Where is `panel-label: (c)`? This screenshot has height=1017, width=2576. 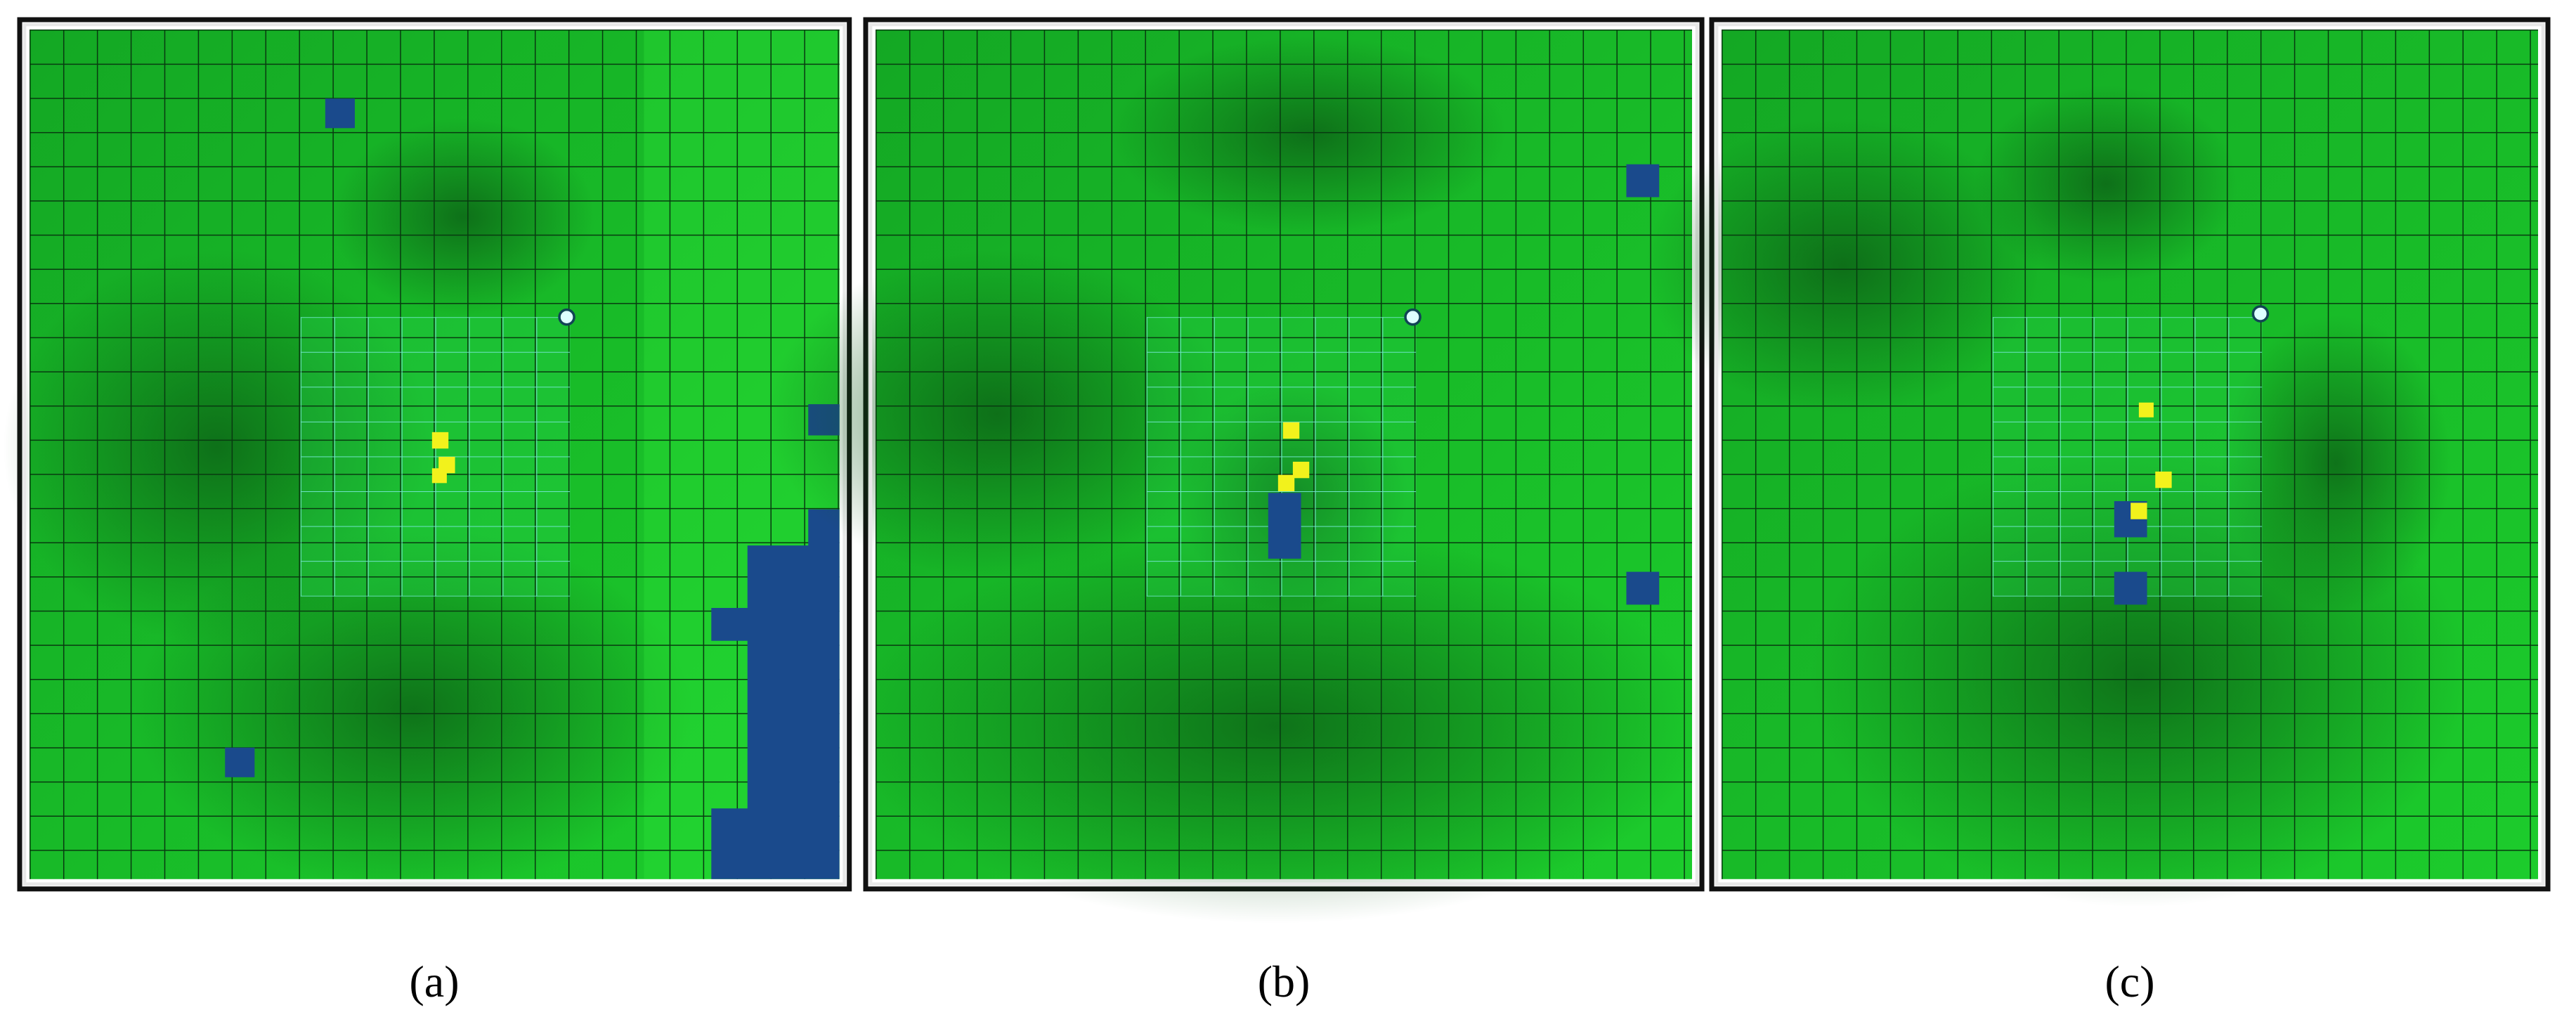
panel-label: (c) is located at coordinates (2129, 982).